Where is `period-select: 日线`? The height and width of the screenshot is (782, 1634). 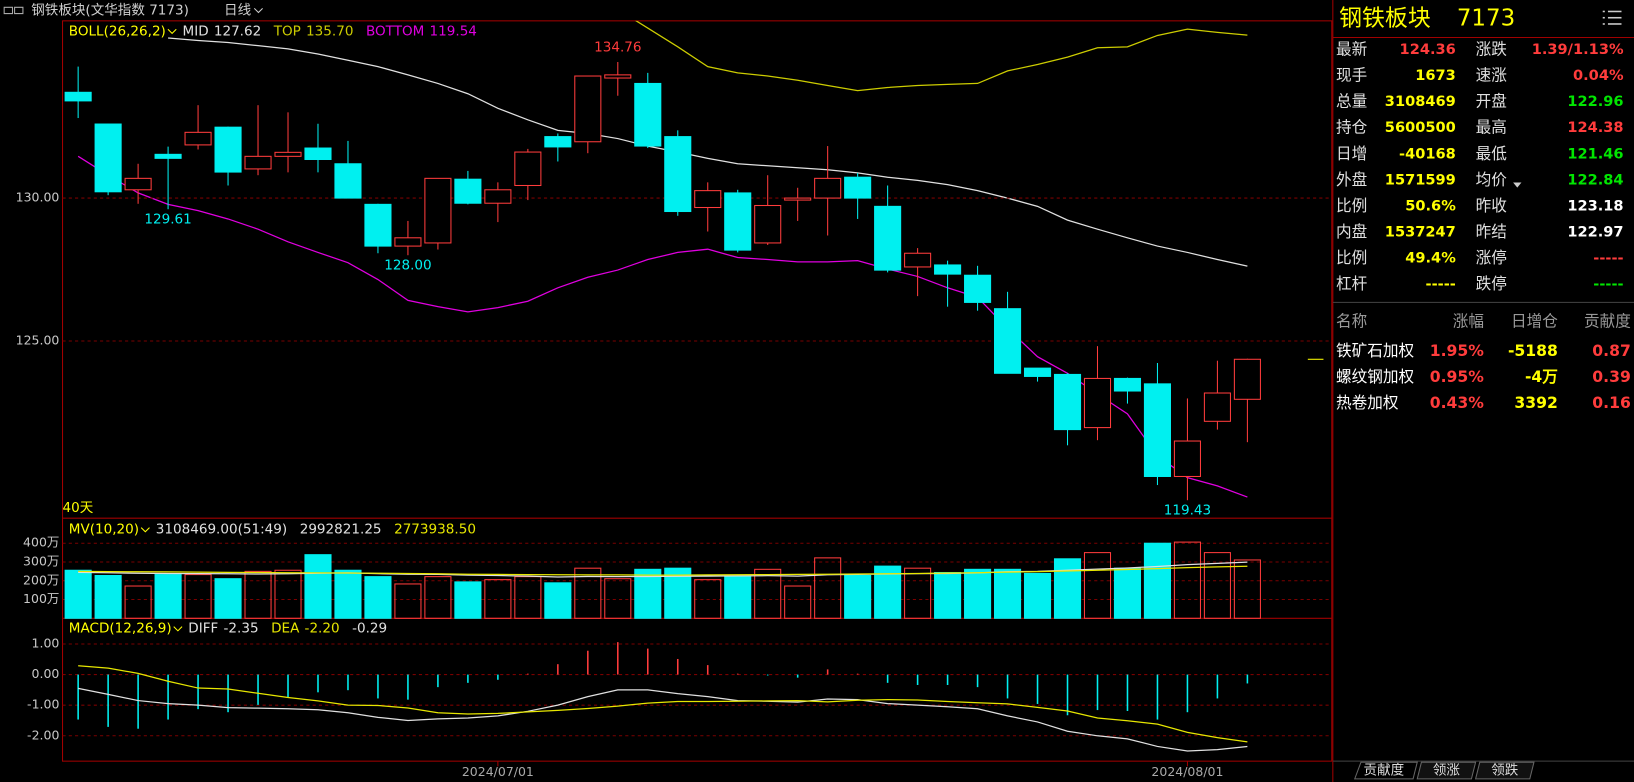
period-select: 日线 is located at coordinates (238, 10).